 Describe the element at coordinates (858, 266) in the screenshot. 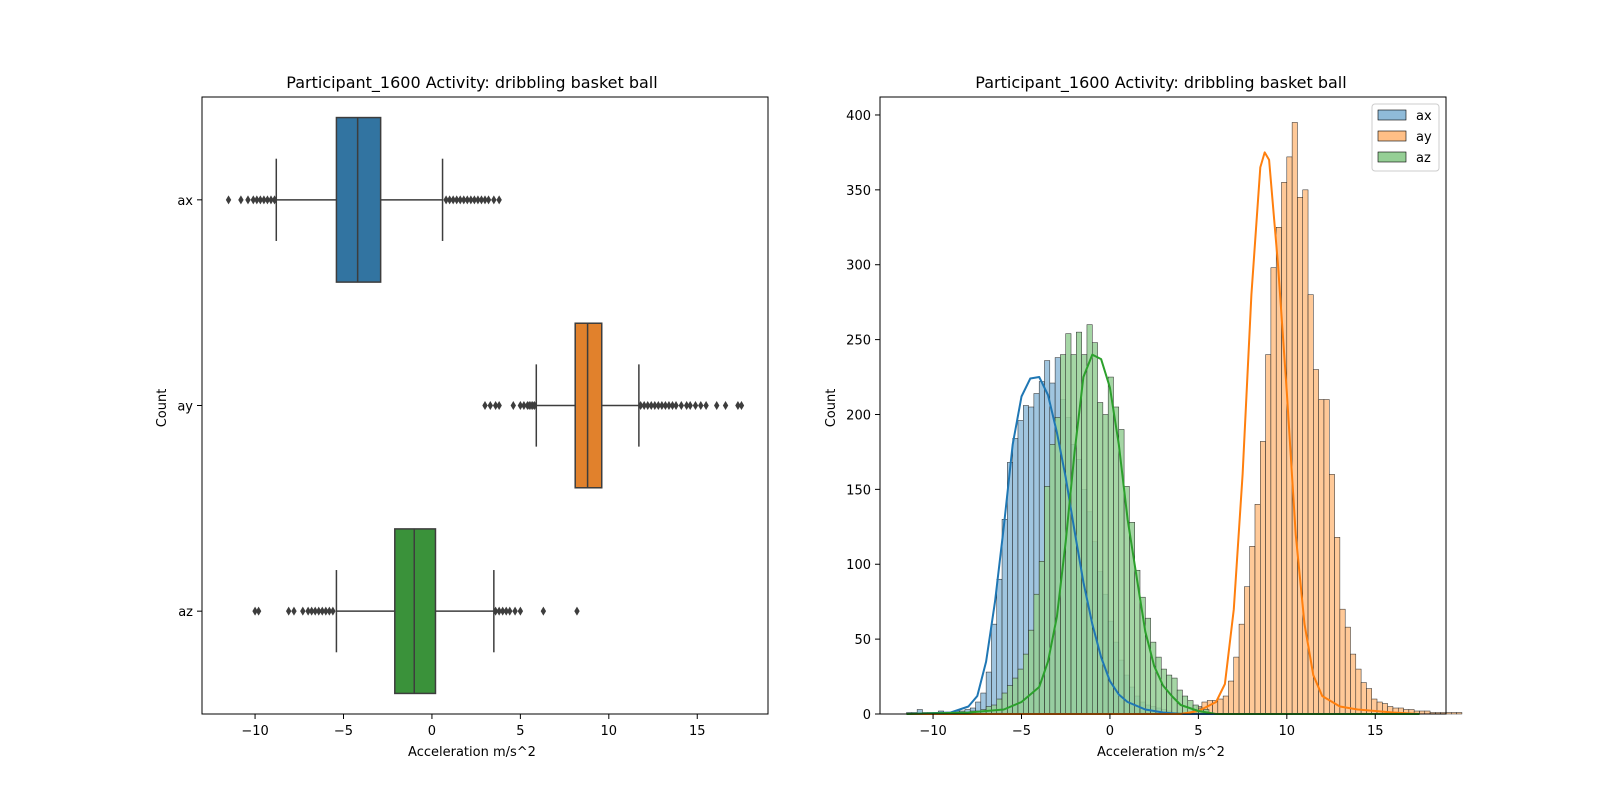

I see `ytick-label: 300` at that location.